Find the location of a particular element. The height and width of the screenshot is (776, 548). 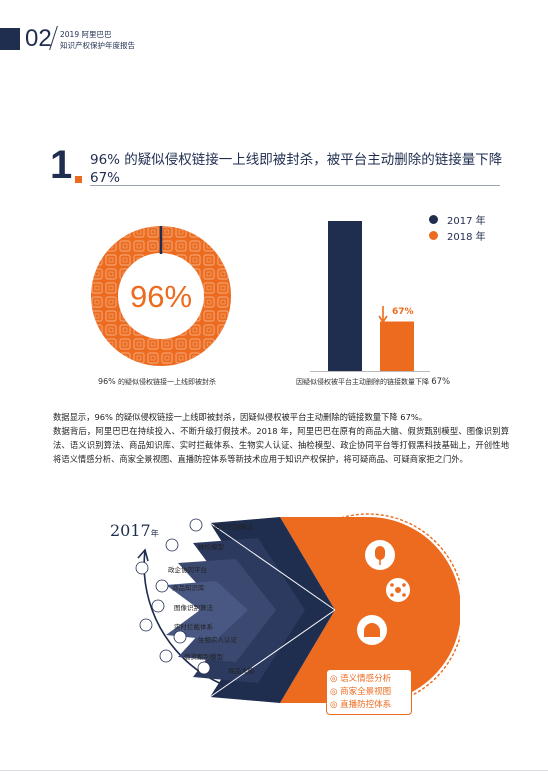

arc-2017-arrowhead is located at coordinates (143, 555).